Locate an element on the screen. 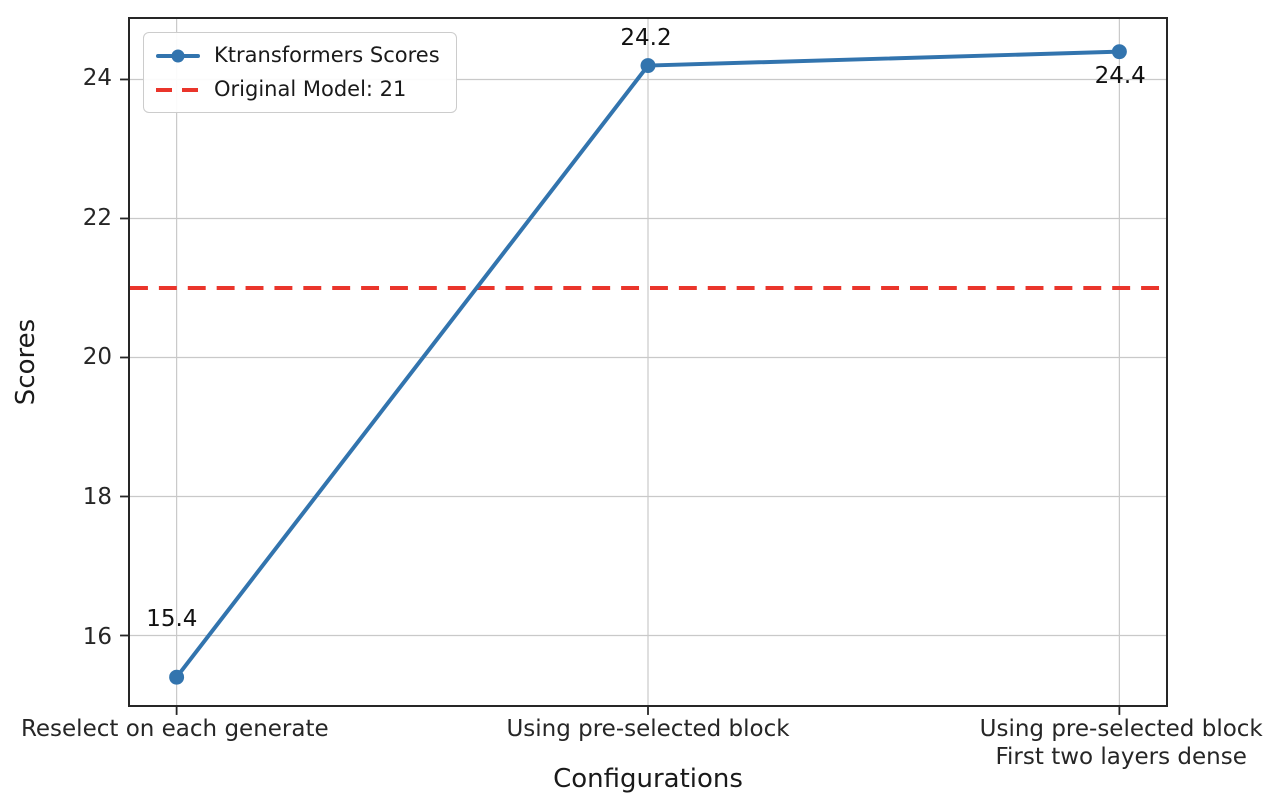 Image resolution: width=1280 pixels, height=803 pixels. y-tick-label: 16 is located at coordinates (97, 637).